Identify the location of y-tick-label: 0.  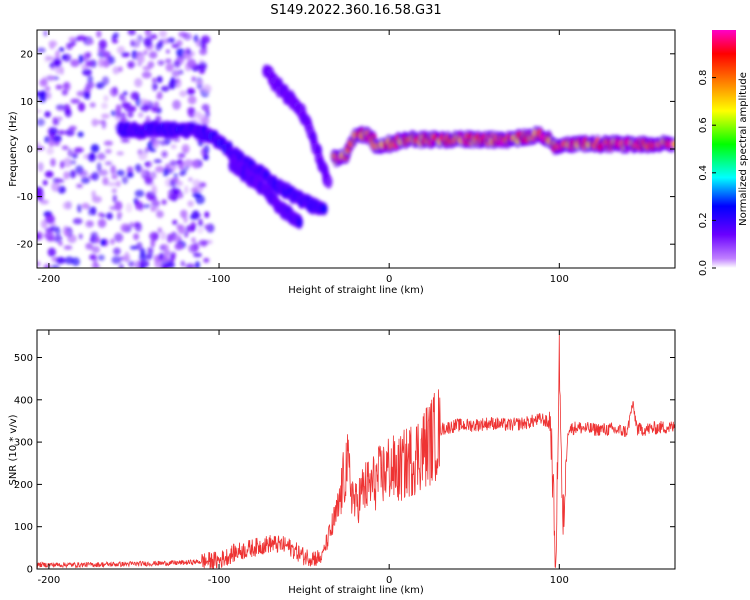
(30, 570).